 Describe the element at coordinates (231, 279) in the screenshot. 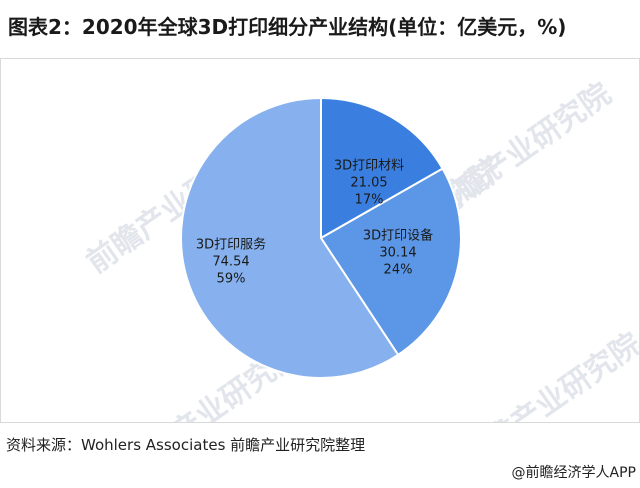

I see `slice-percent-label: 59%` at that location.